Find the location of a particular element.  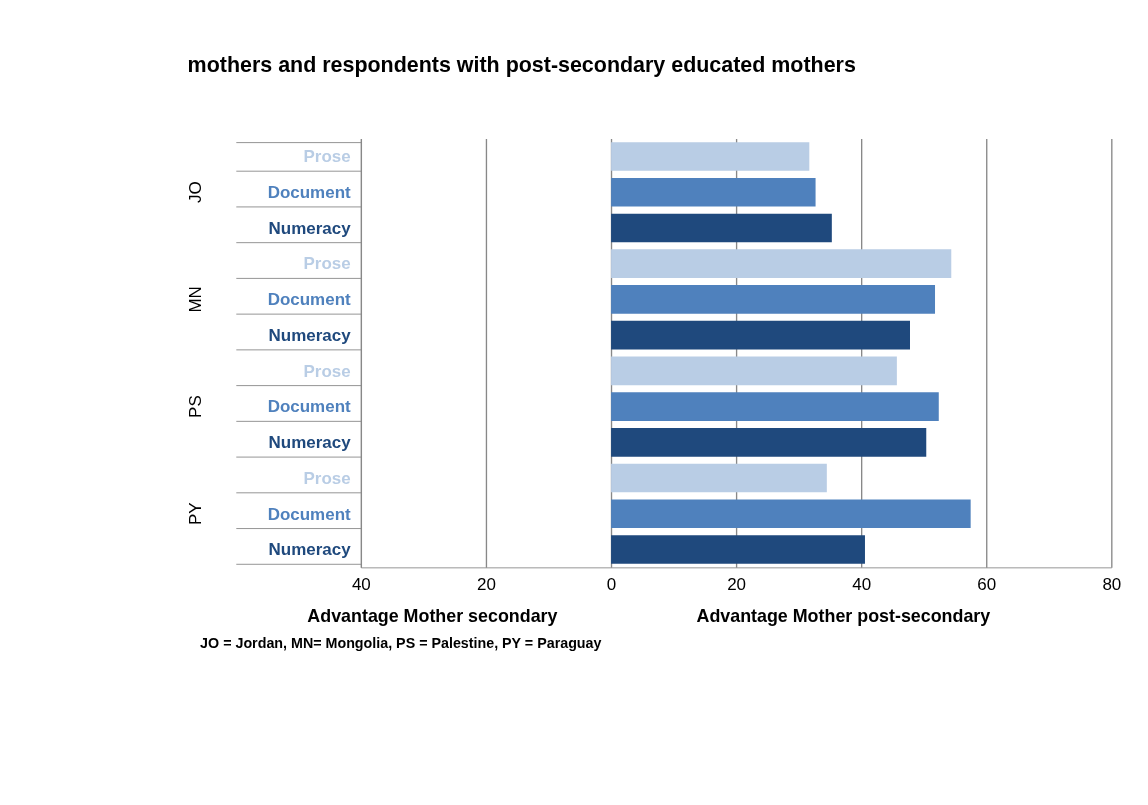

y-tick-label: PY is located at coordinates (196, 514).